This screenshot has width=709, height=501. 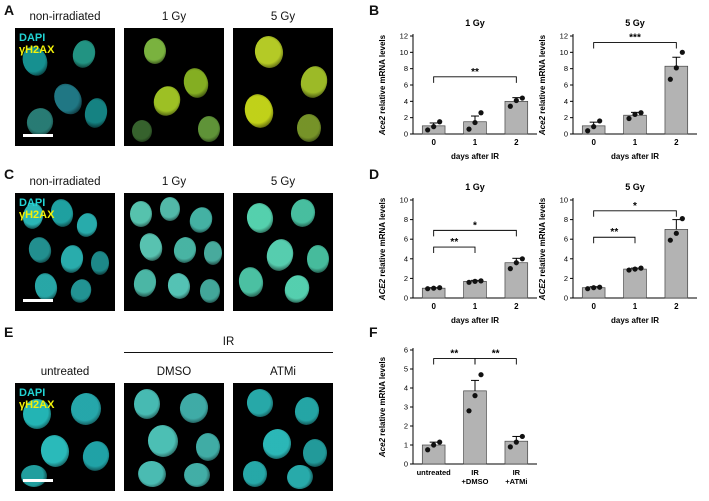 What do you see at coordinates (635, 38) in the screenshot?
I see `significance-label: ***` at bounding box center [635, 38].